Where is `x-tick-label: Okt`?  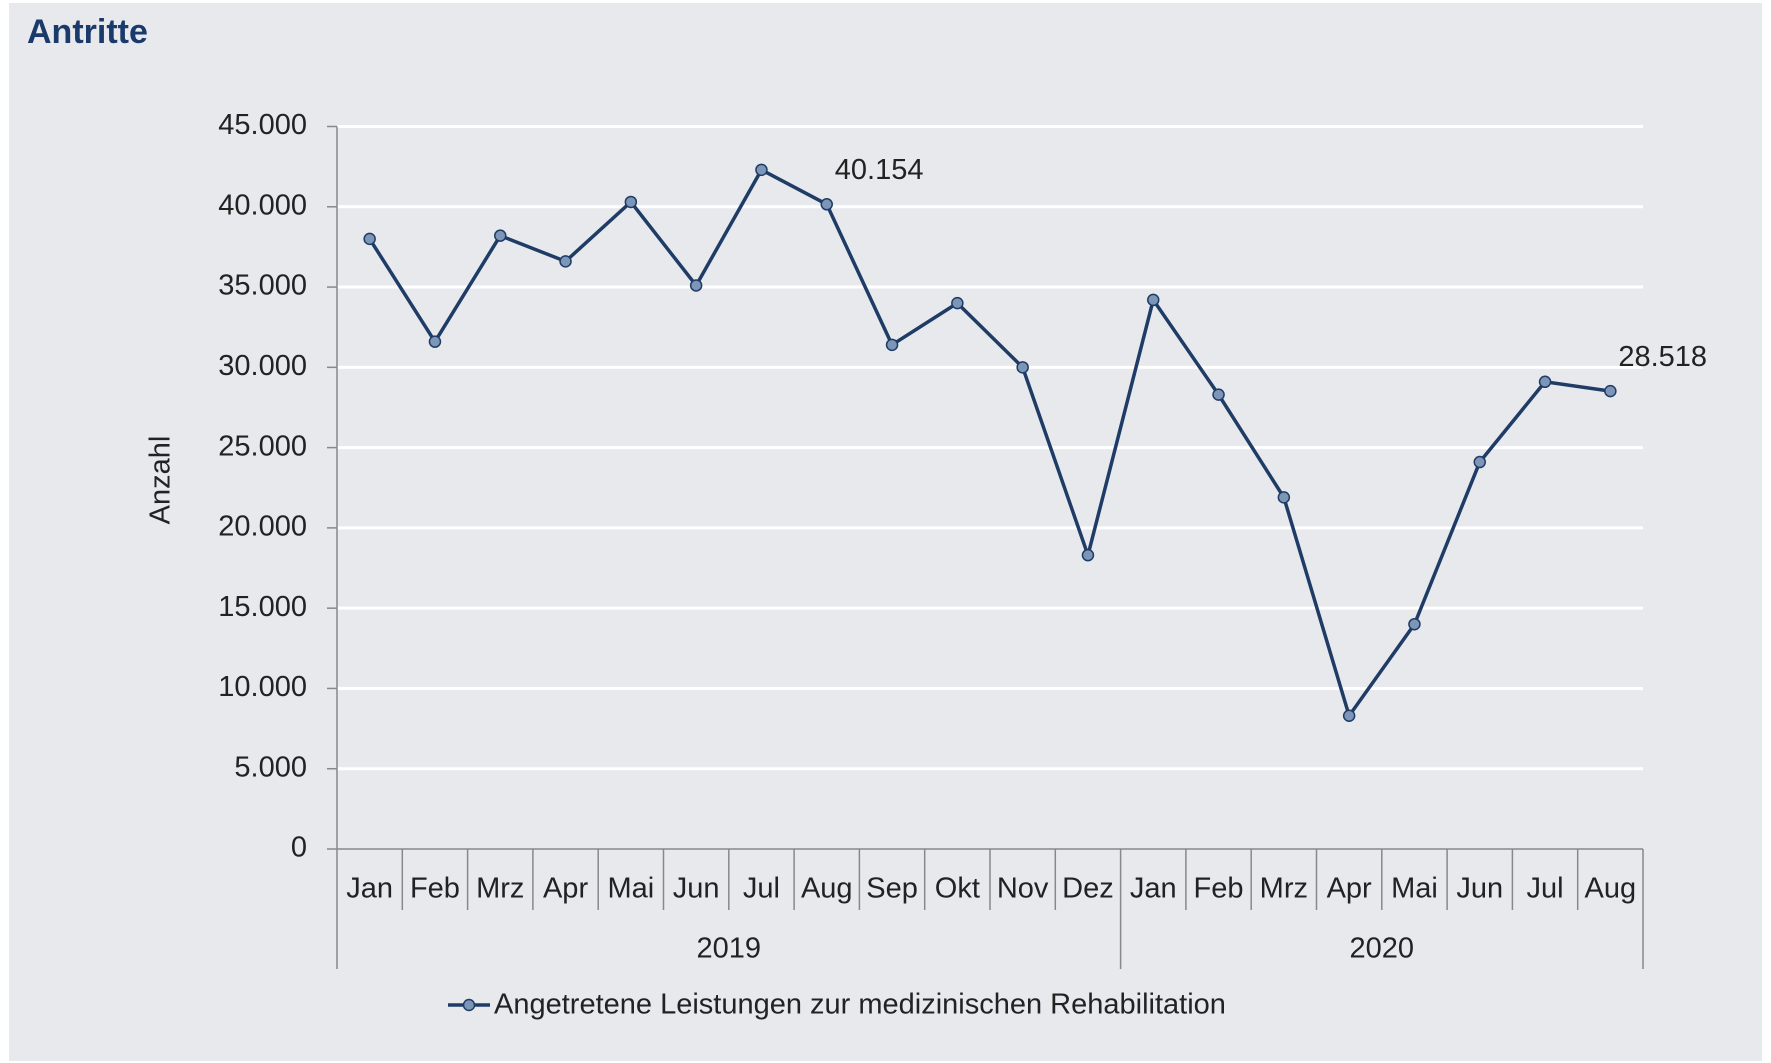 x-tick-label: Okt is located at coordinates (957, 889).